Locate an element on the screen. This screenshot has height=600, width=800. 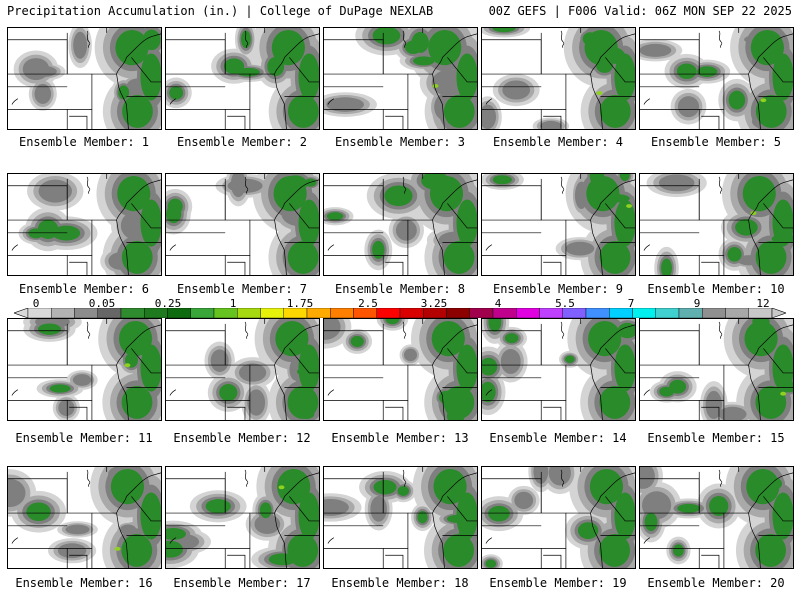
member-caption: Ensemble Member: 7 is located at coordinates (242, 289).